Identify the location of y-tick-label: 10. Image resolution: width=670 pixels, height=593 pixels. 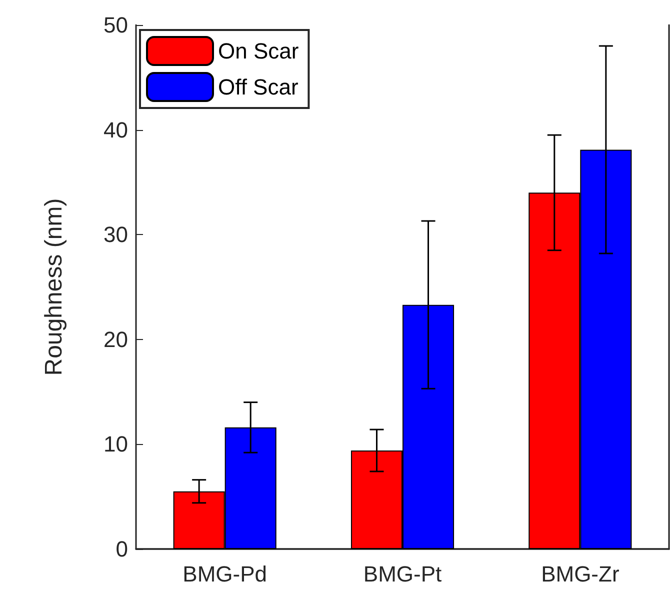
(116, 444).